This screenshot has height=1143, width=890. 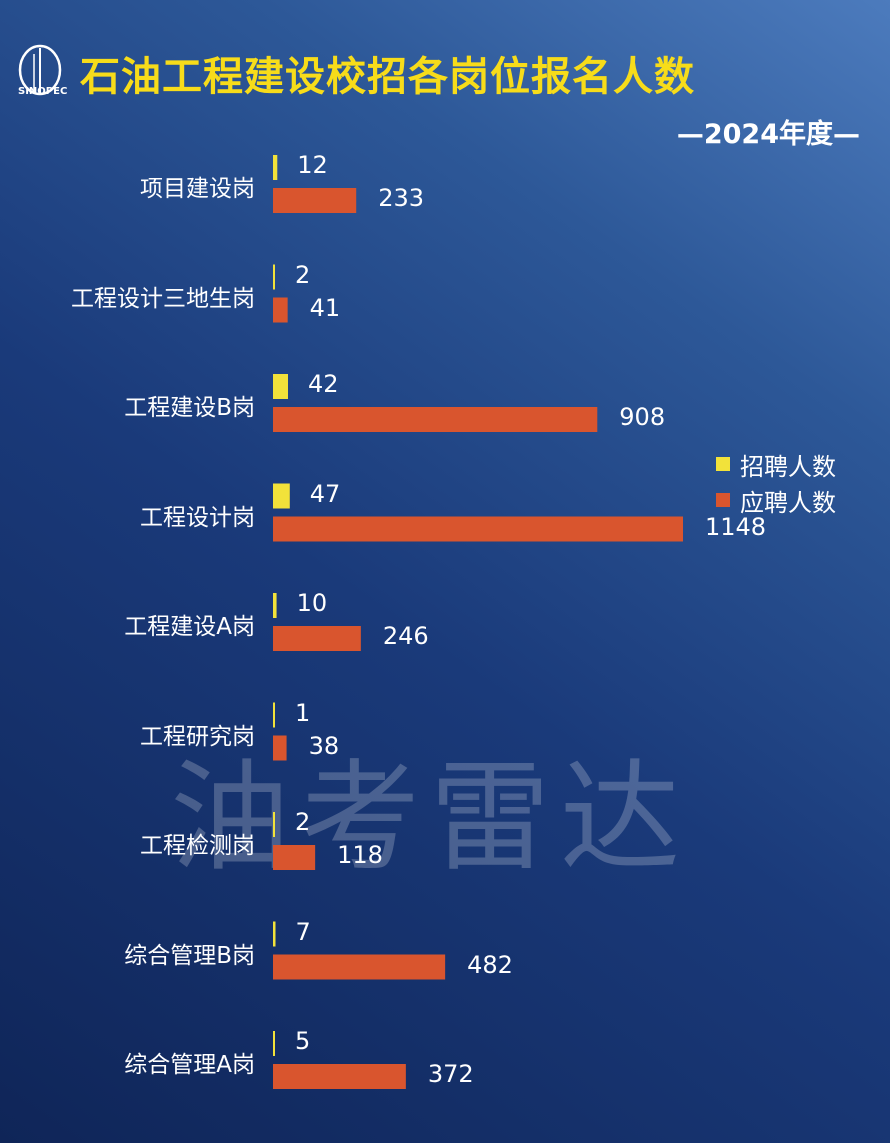 I want to click on category-label: 工程检测岗, so click(x=197, y=846).